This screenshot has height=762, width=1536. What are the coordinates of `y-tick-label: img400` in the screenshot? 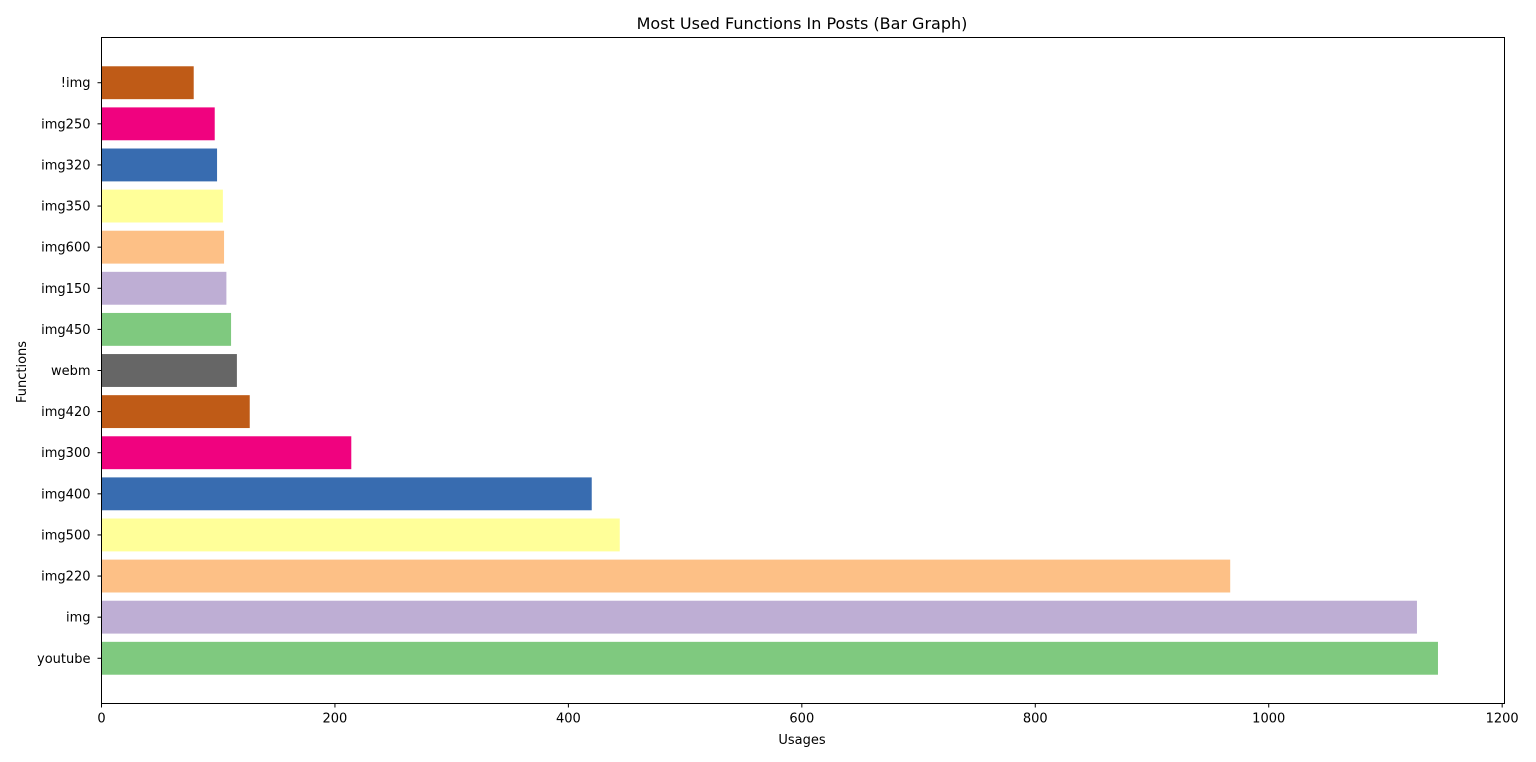 It's located at (65, 494).